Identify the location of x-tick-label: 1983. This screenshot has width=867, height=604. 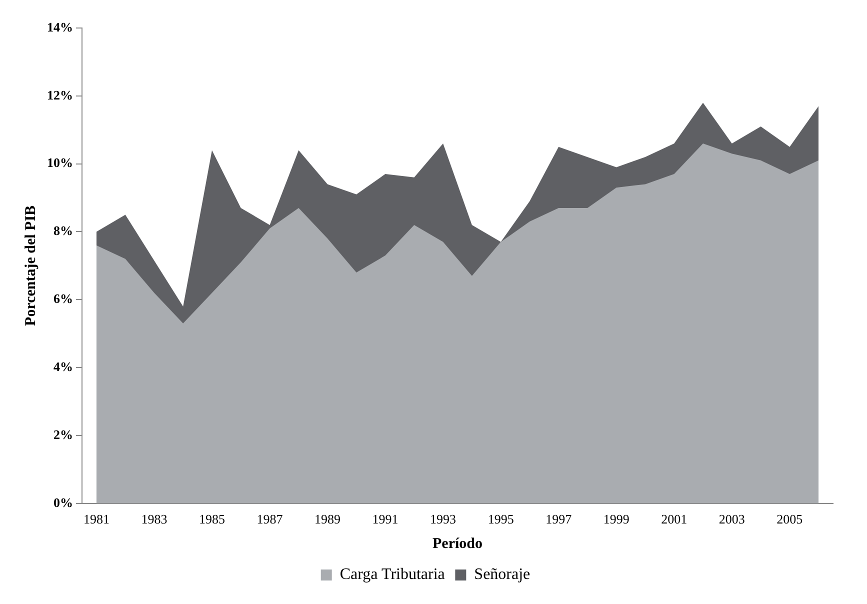
(154, 519).